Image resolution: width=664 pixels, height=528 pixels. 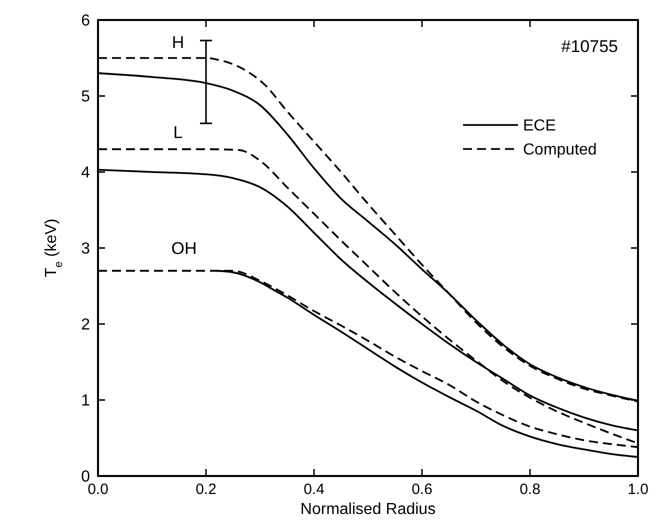 I want to click on annotation: #10755, so click(x=589, y=46).